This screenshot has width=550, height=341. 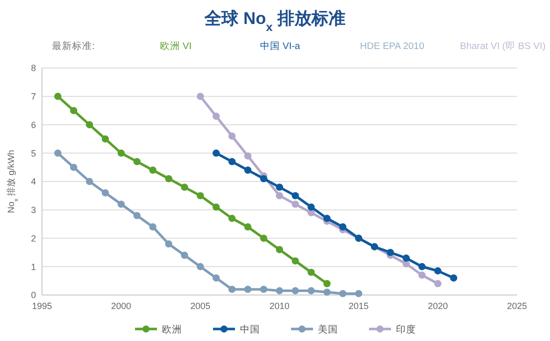 I want to click on y-tick-label: 8, so click(x=33, y=68).